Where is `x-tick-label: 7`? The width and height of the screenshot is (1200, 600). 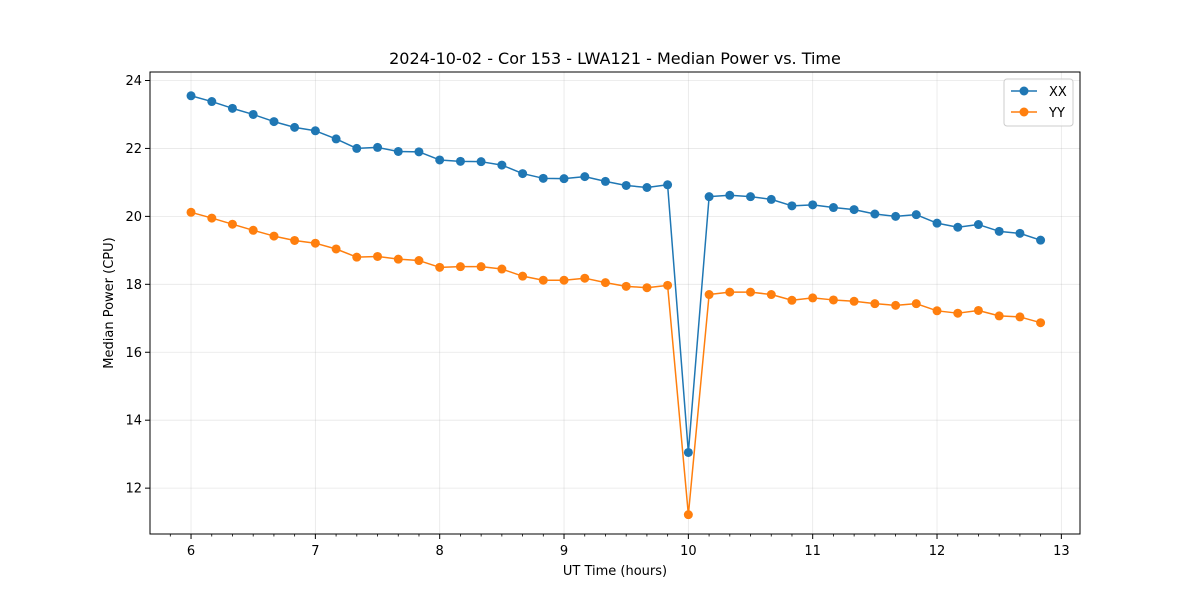 x-tick-label: 7 is located at coordinates (315, 551).